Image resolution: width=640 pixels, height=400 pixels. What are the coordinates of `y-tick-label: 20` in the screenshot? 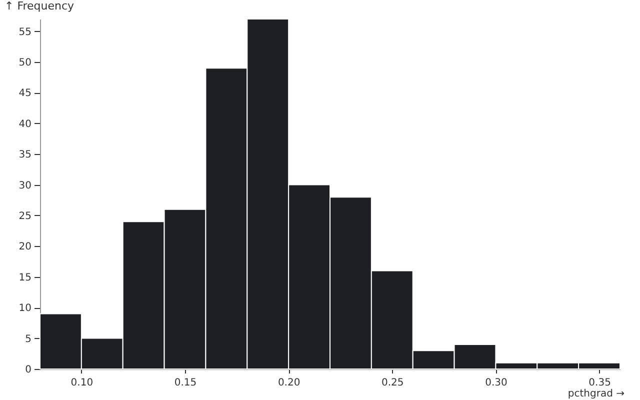 It's located at (25, 247).